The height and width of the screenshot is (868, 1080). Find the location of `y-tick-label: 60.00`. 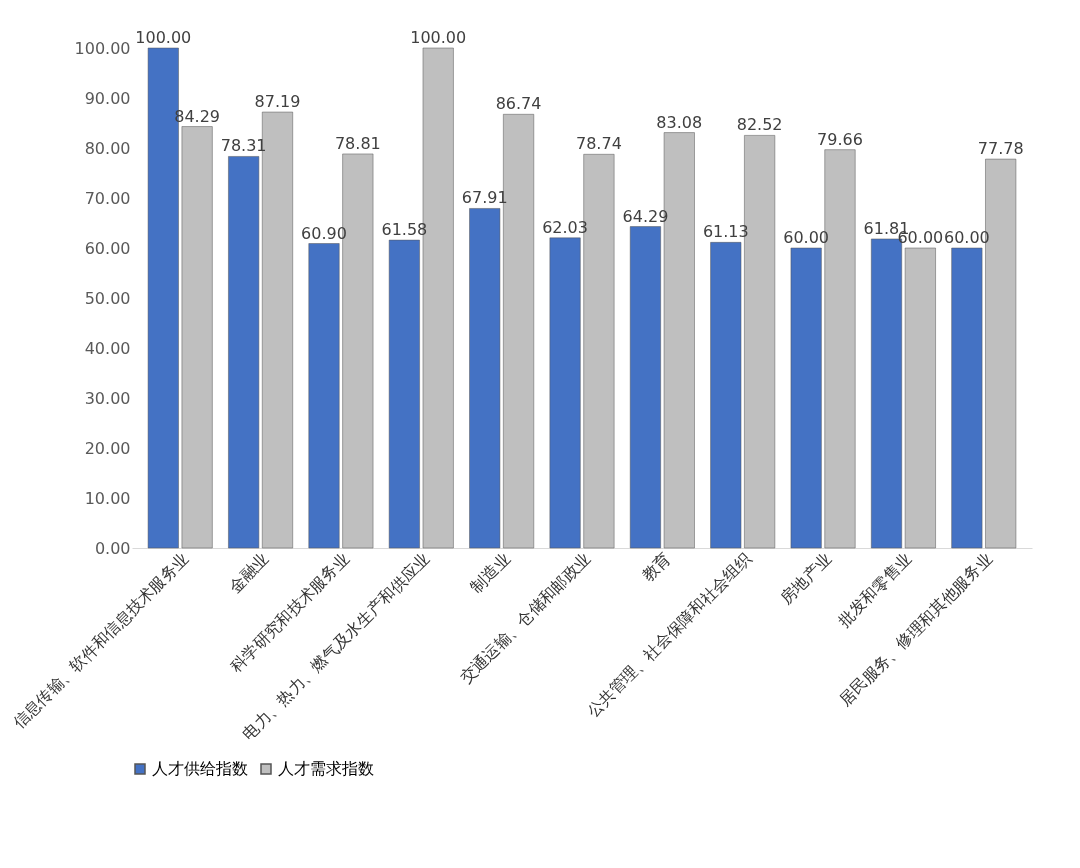

y-tick-label: 60.00 is located at coordinates (107, 248).